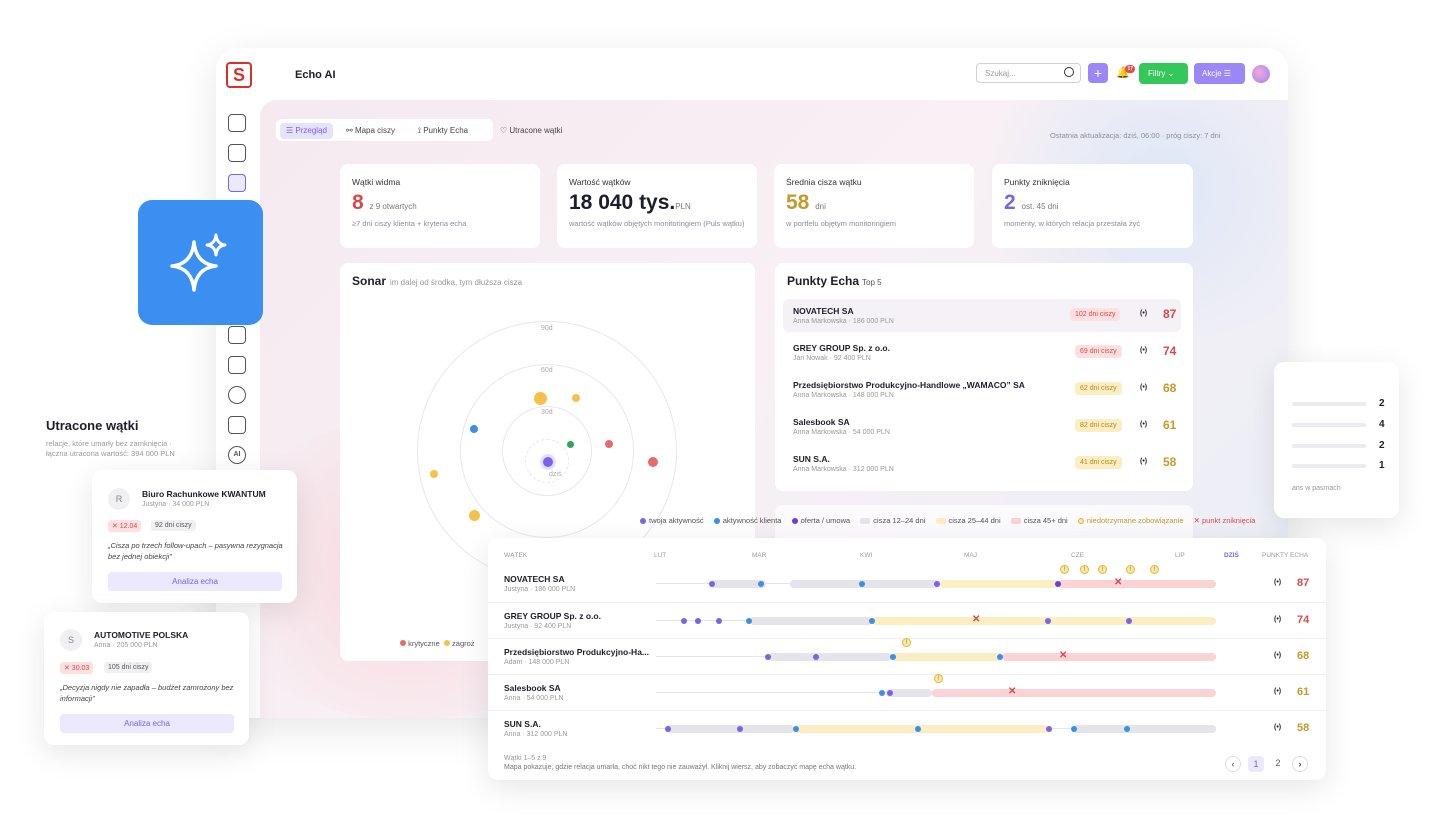  What do you see at coordinates (306, 131) in the screenshot?
I see `tab-przeglad: ☰ Przegląd` at bounding box center [306, 131].